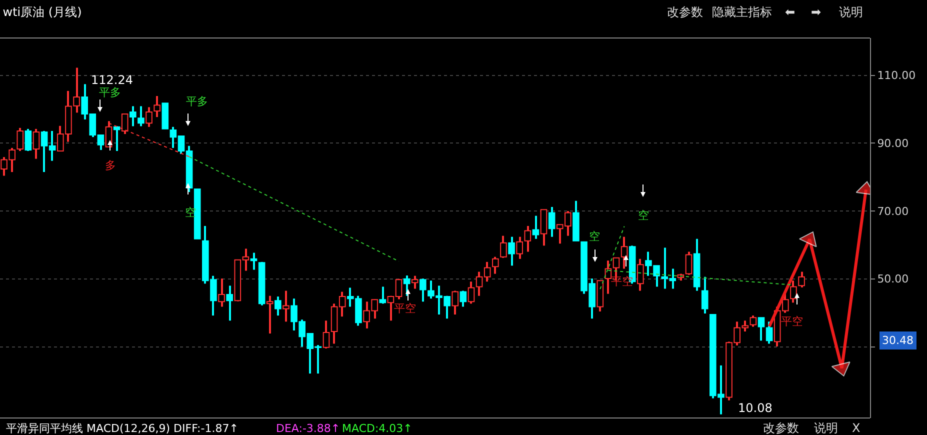 This screenshot has height=435, width=927. I want to click on text: MACD:4.03↑, so click(377, 428).